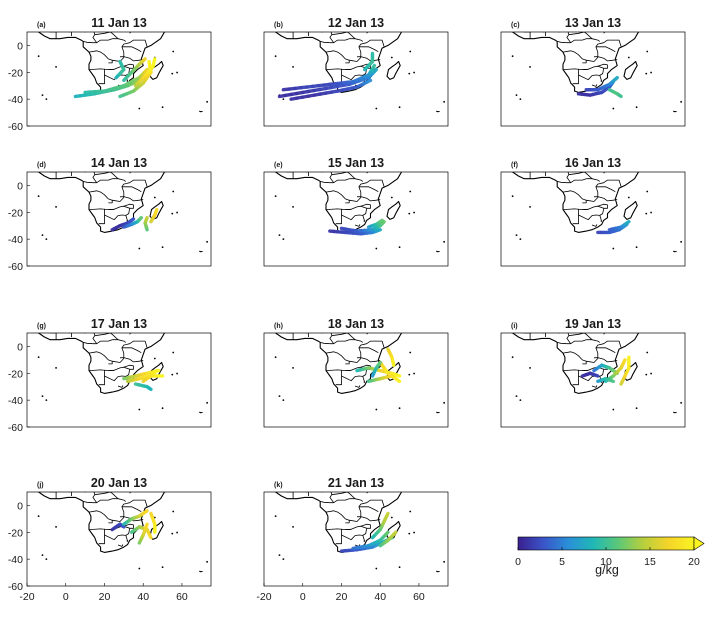 This screenshot has height=621, width=711. Describe the element at coordinates (15, 428) in the screenshot. I see `y-tick-label: -60` at that location.